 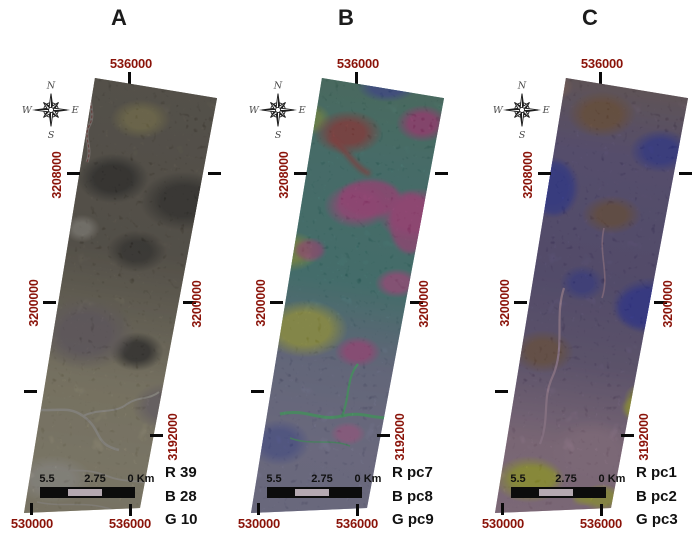 I want to click on rgb-line-b: B pc2, so click(x=656, y=496).